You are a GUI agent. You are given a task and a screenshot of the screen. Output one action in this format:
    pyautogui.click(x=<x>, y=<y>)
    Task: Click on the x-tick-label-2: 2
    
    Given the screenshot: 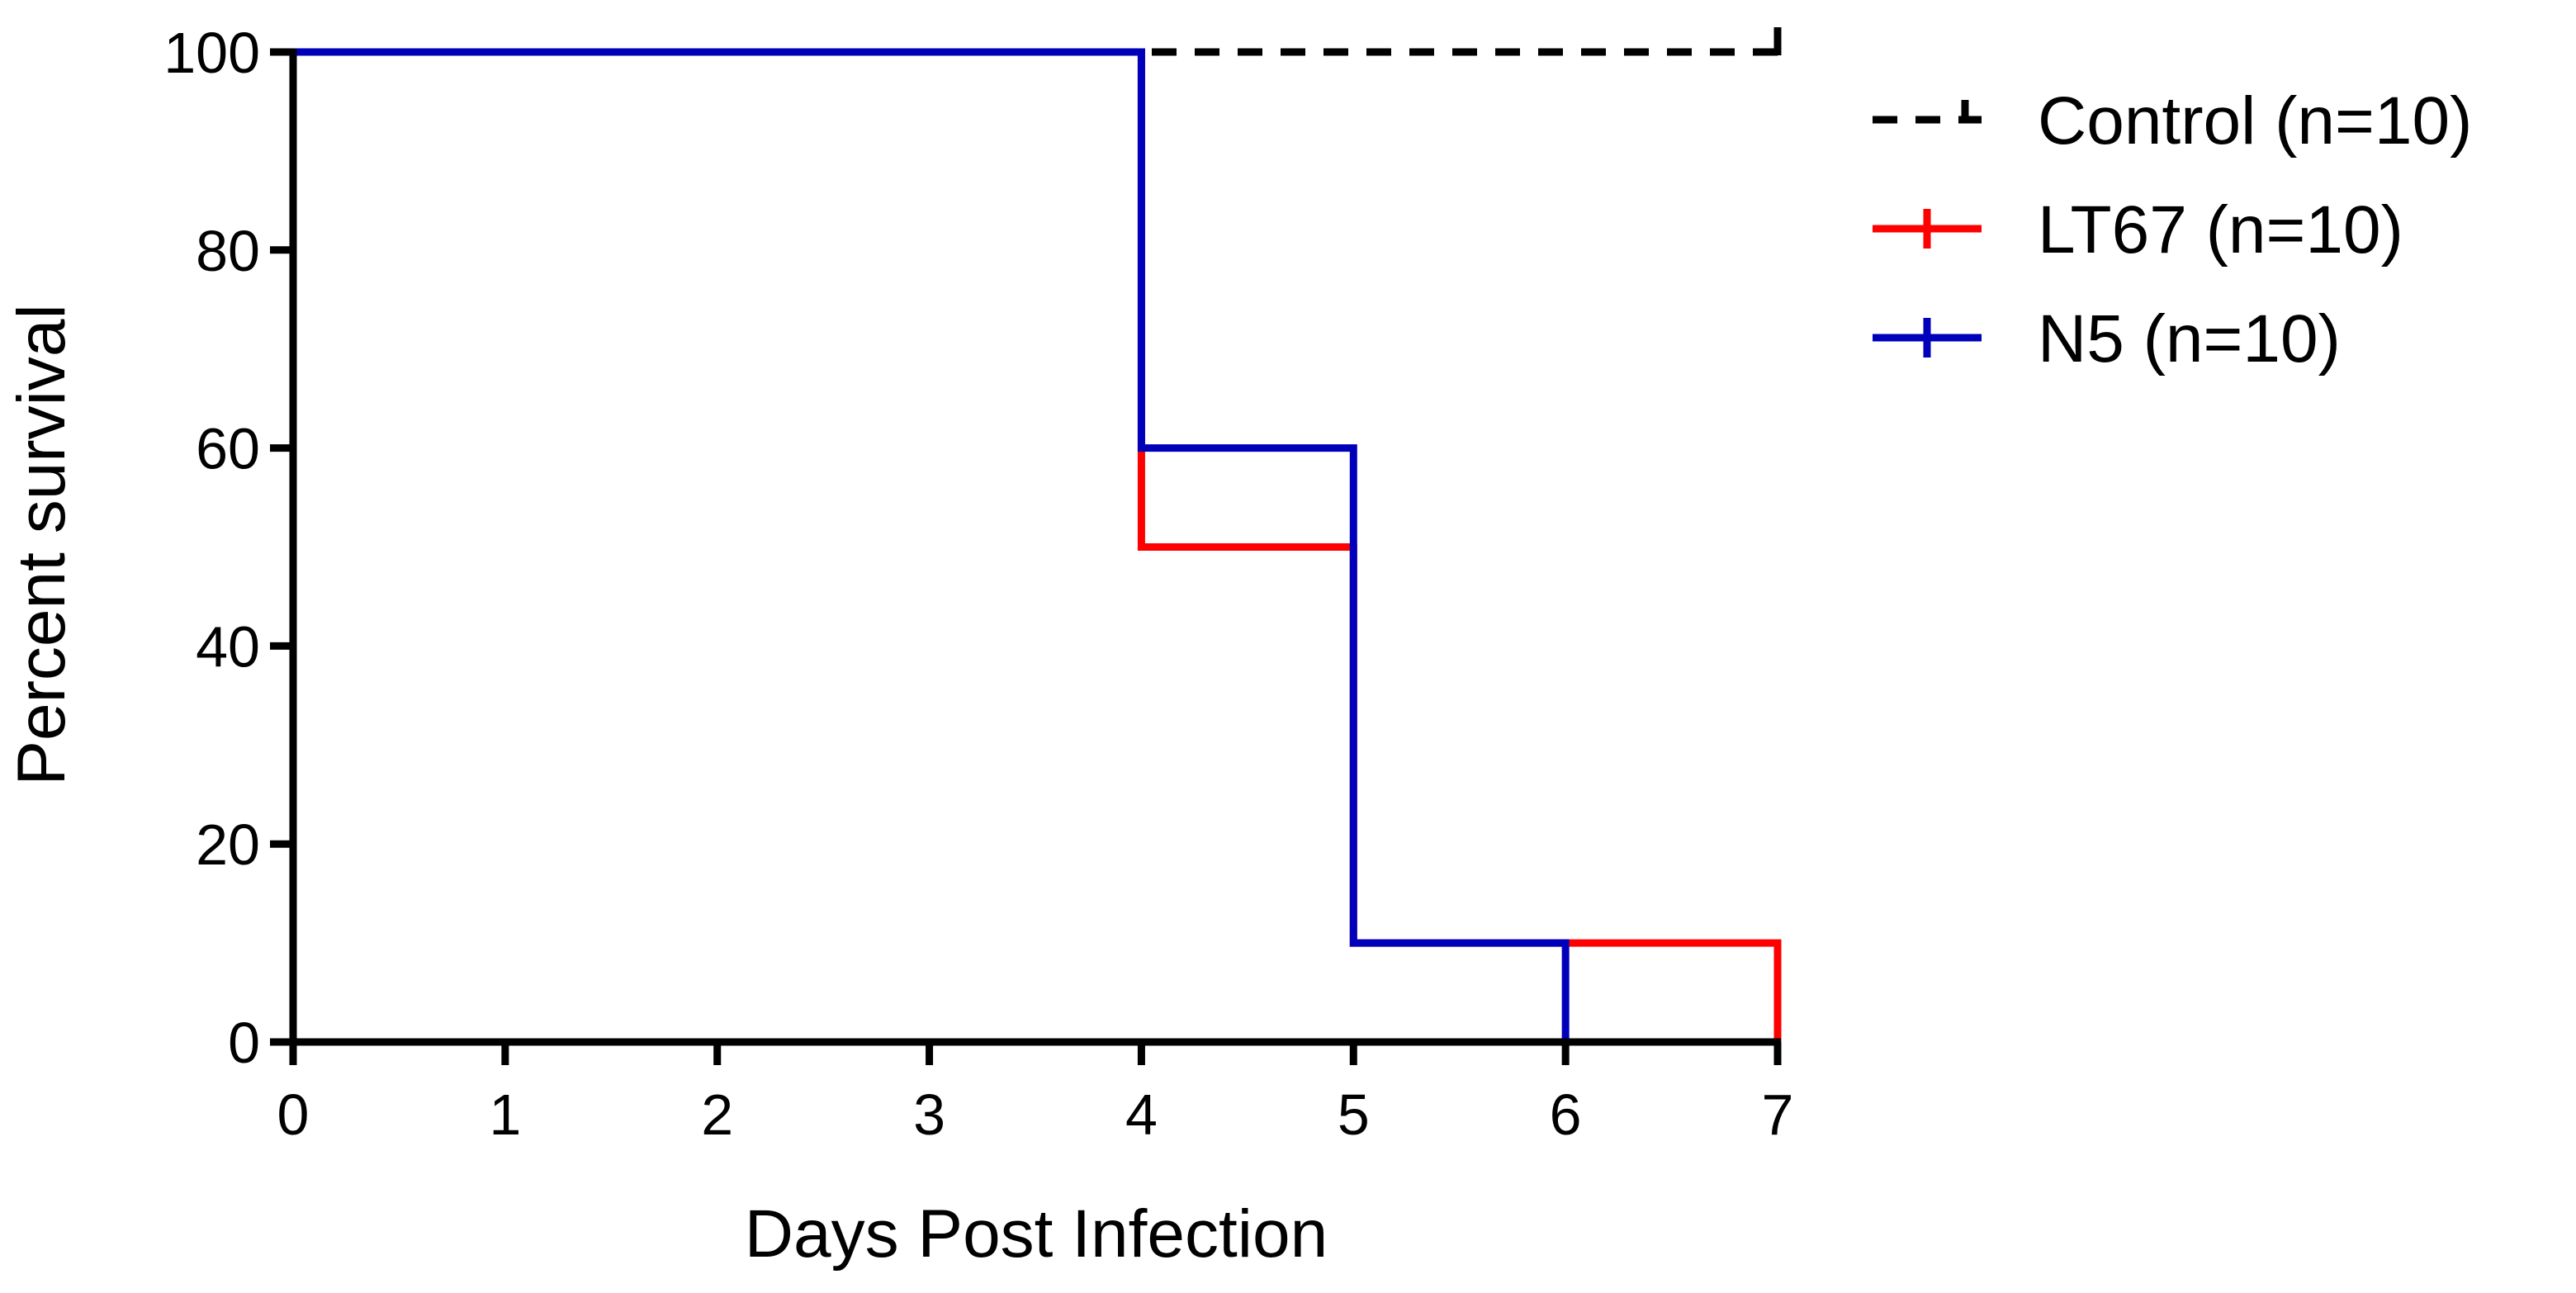 What is the action you would take?
    pyautogui.click(x=717, y=1114)
    